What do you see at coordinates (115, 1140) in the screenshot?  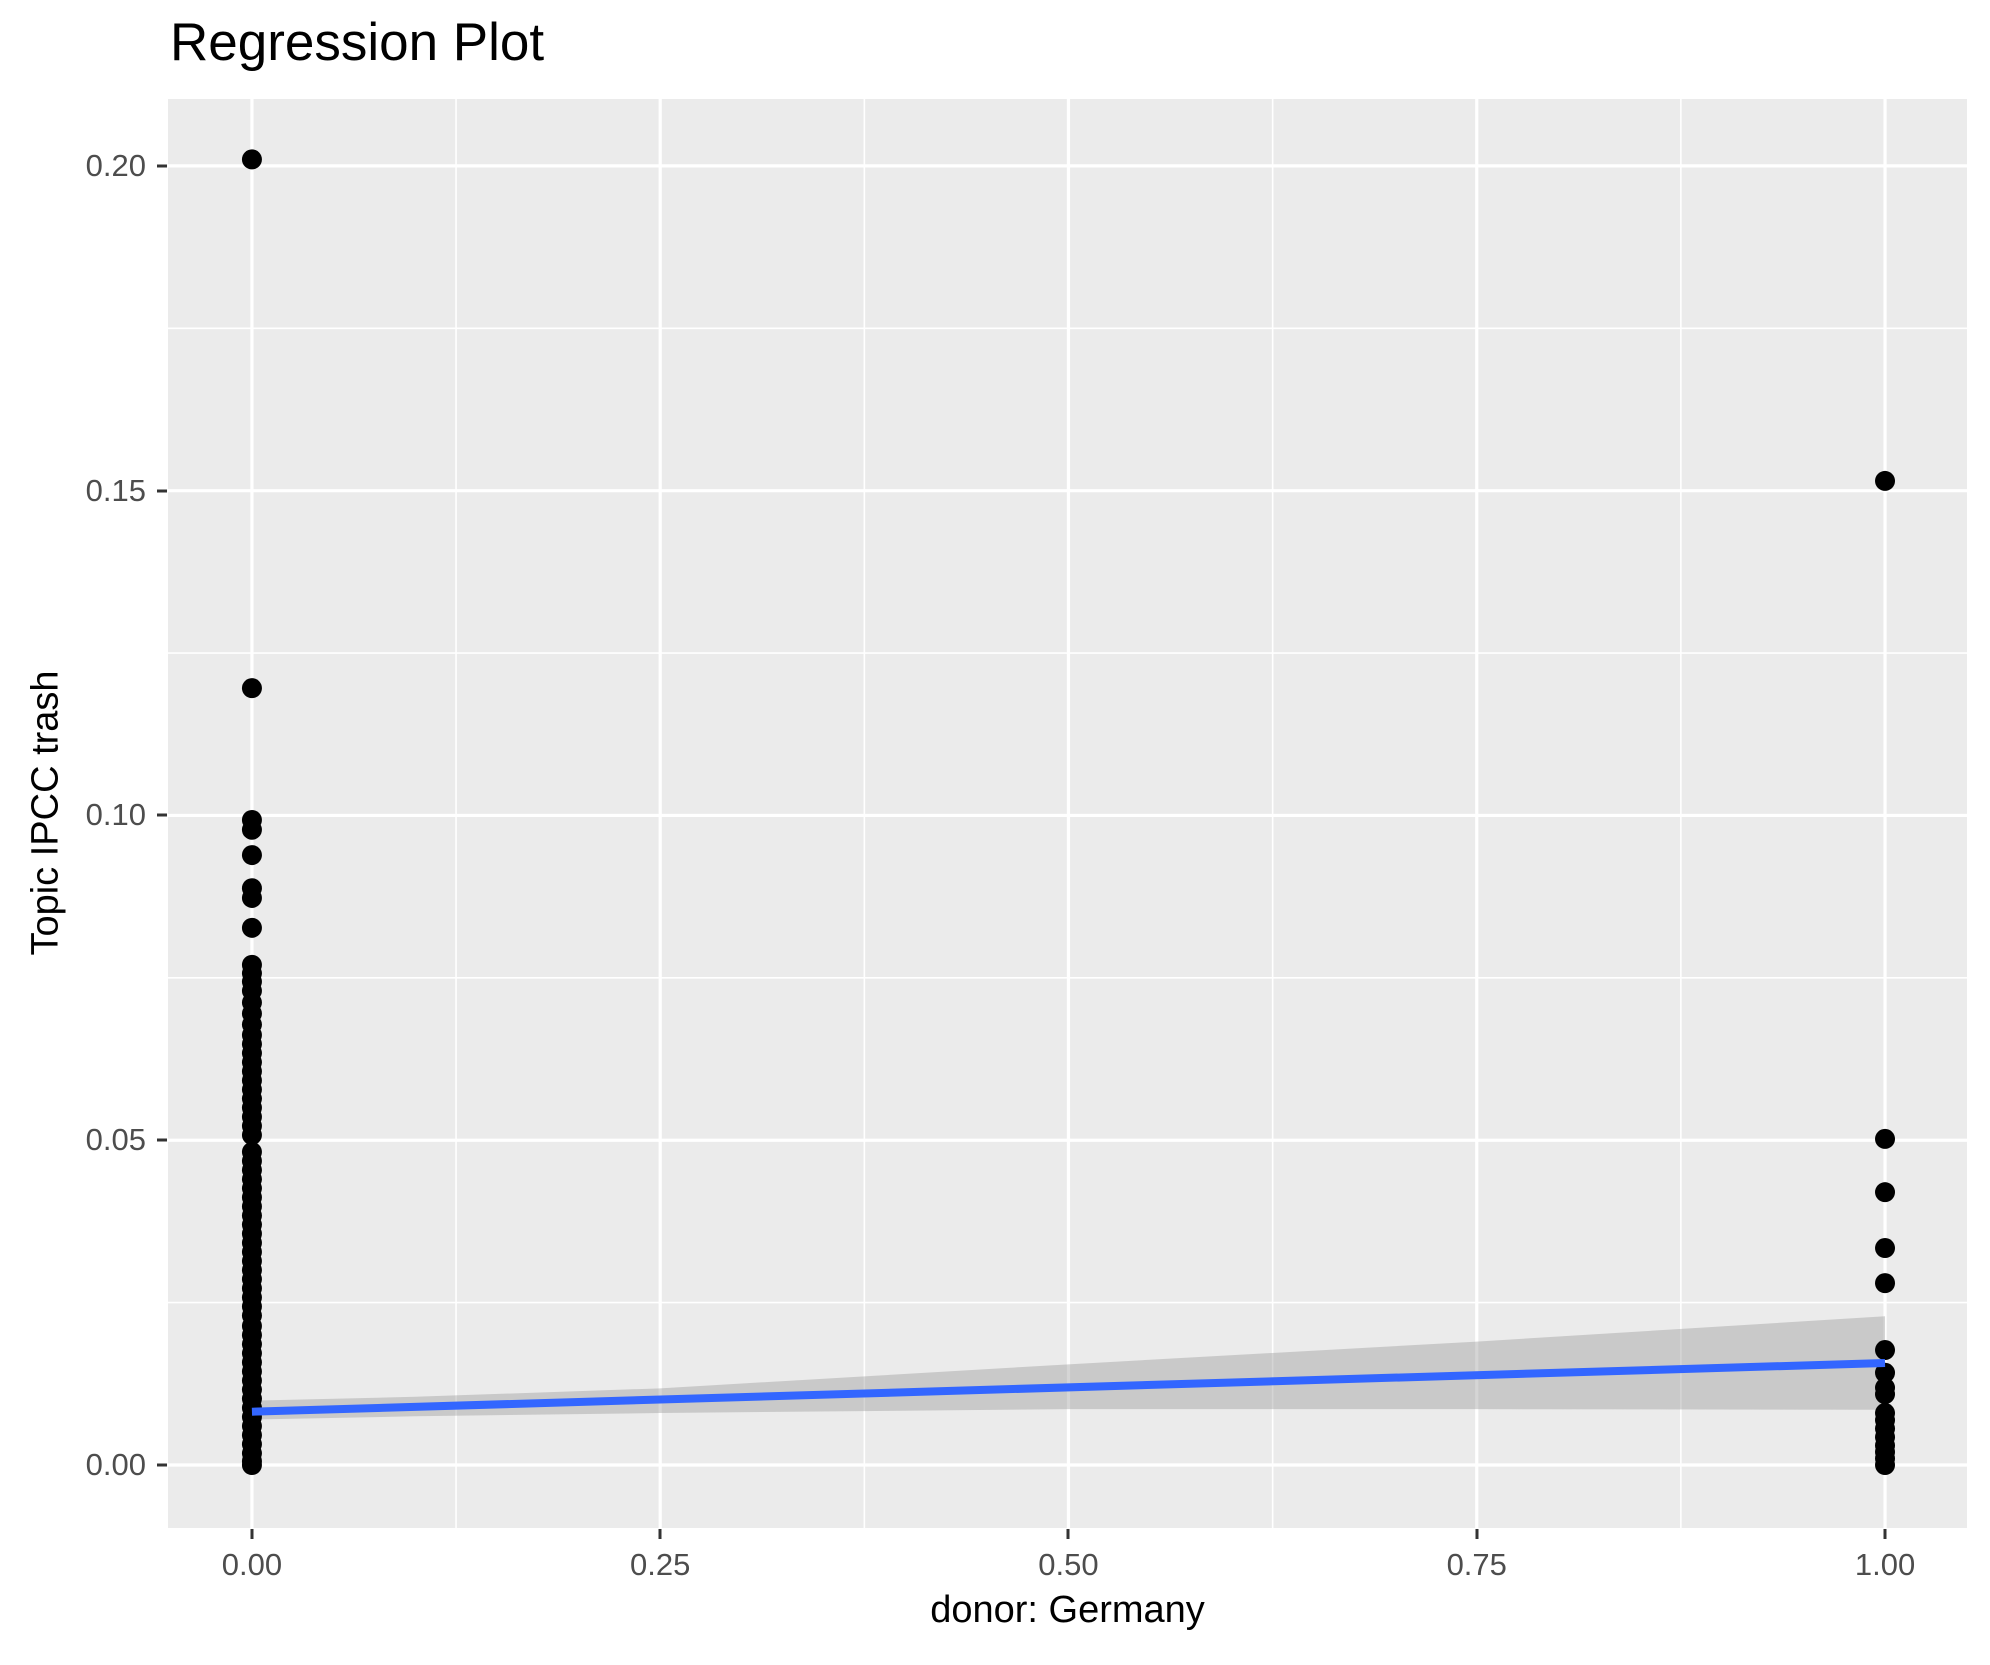 I see `y-tick-label: 0.05` at bounding box center [115, 1140].